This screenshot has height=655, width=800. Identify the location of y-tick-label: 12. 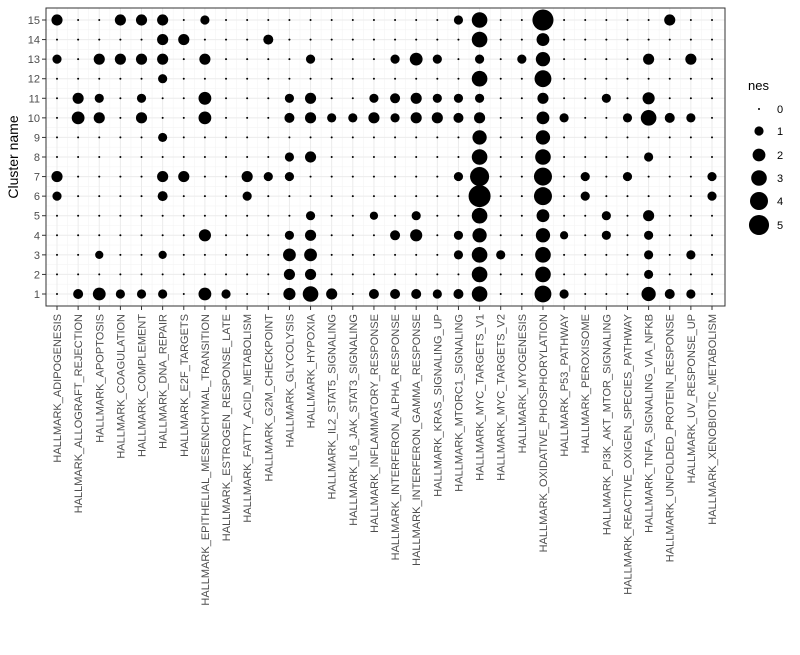
(34, 80).